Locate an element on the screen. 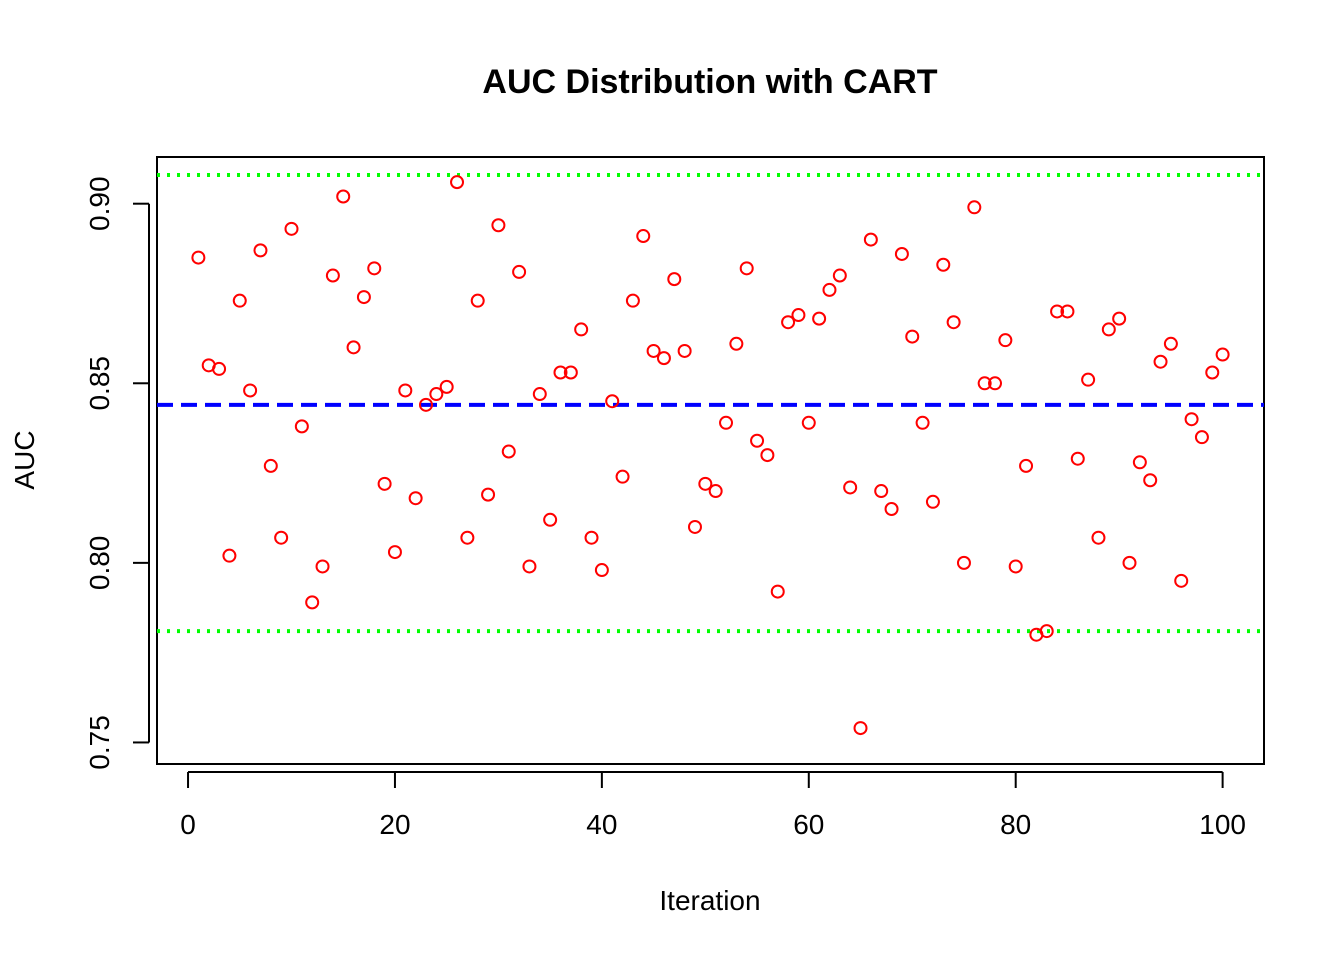  y-tick-label: 0.85 is located at coordinates (99, 383).